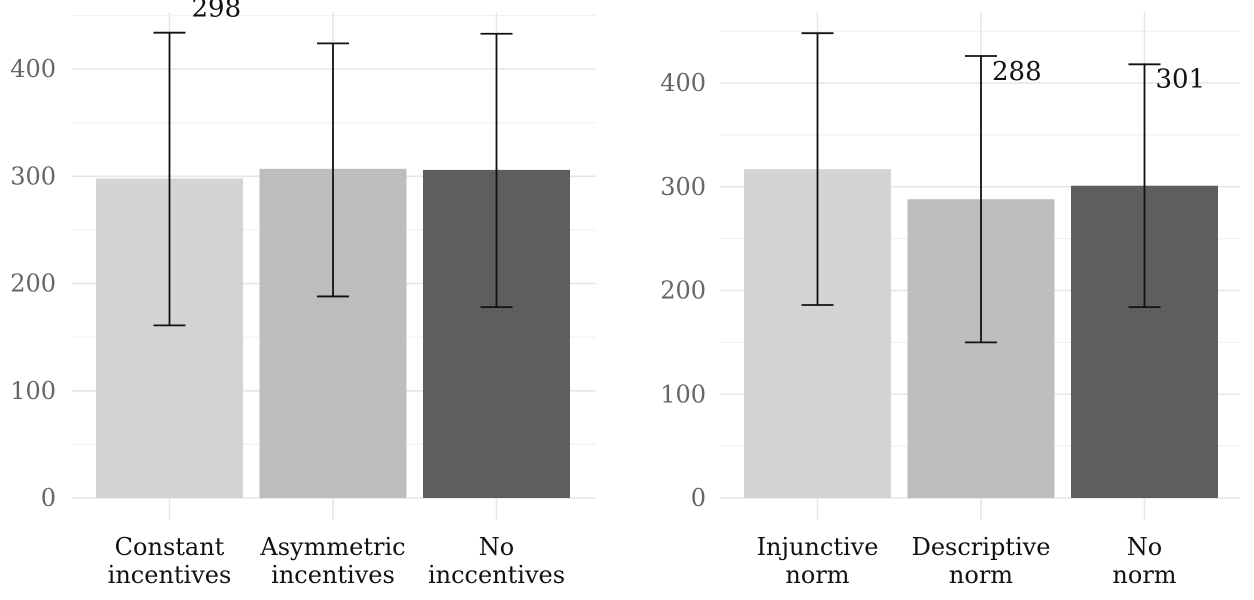 This screenshot has width=1254, height=600. I want to click on x-category-label: Constant, so click(170, 547).